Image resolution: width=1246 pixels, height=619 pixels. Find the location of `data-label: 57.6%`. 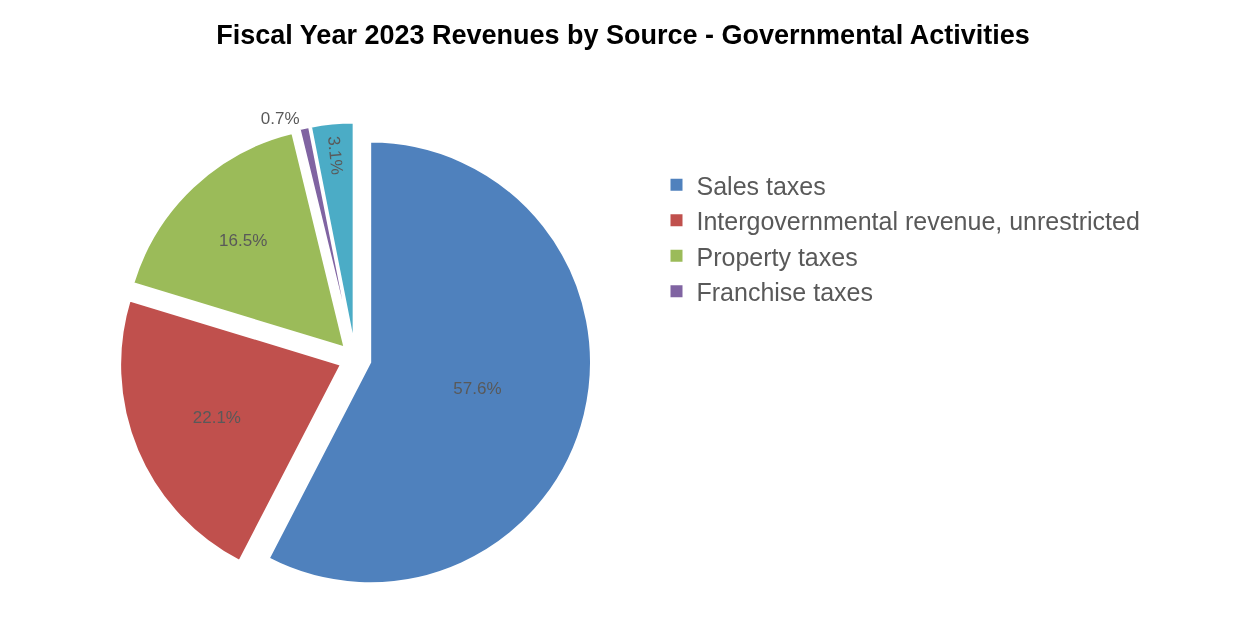

data-label: 57.6% is located at coordinates (477, 389).